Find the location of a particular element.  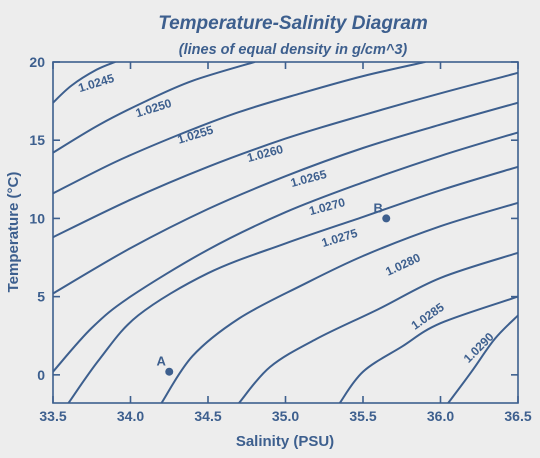

x-tick-label: 34.0 is located at coordinates (130, 416).